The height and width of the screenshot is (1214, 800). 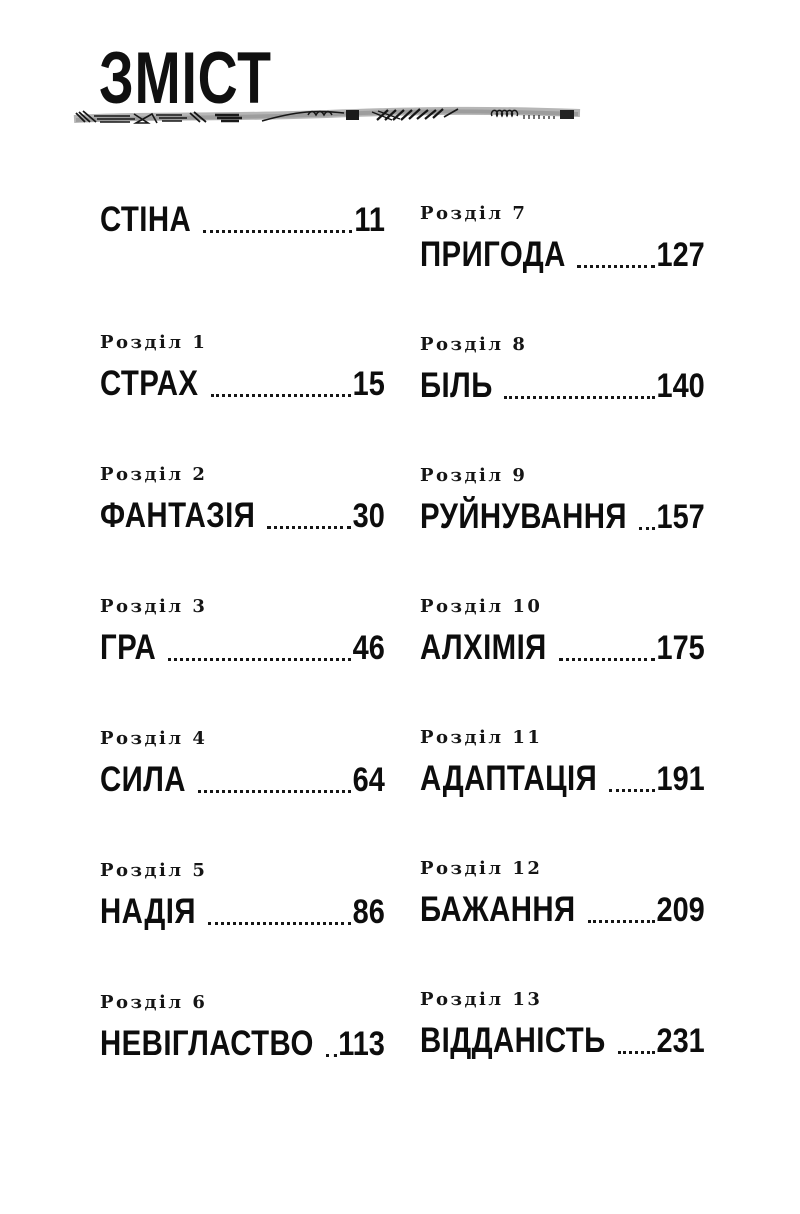 I want to click on chapter-title: ФАНТАЗІЯ, so click(x=178, y=515).